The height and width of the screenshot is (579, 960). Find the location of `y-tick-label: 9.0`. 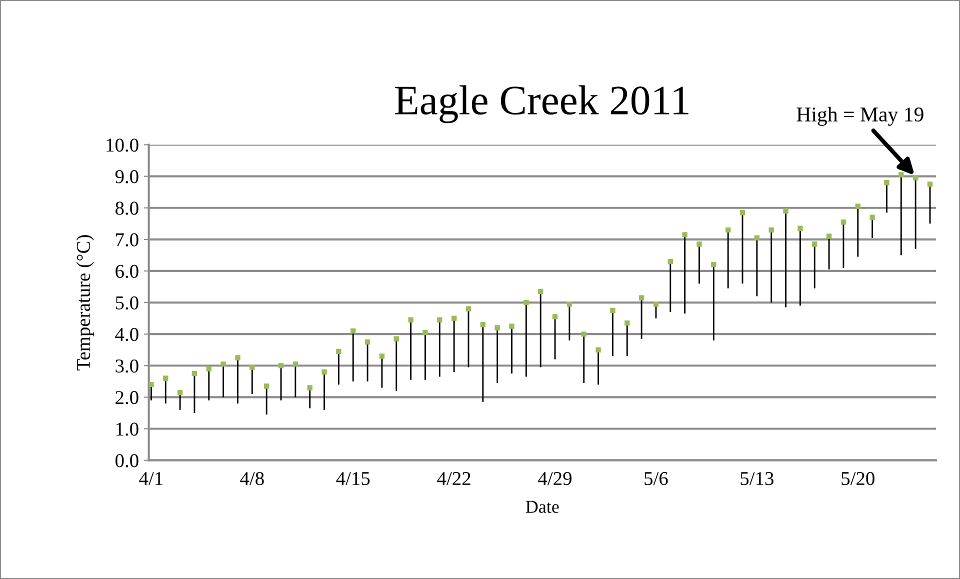

y-tick-label: 9.0 is located at coordinates (126, 177).